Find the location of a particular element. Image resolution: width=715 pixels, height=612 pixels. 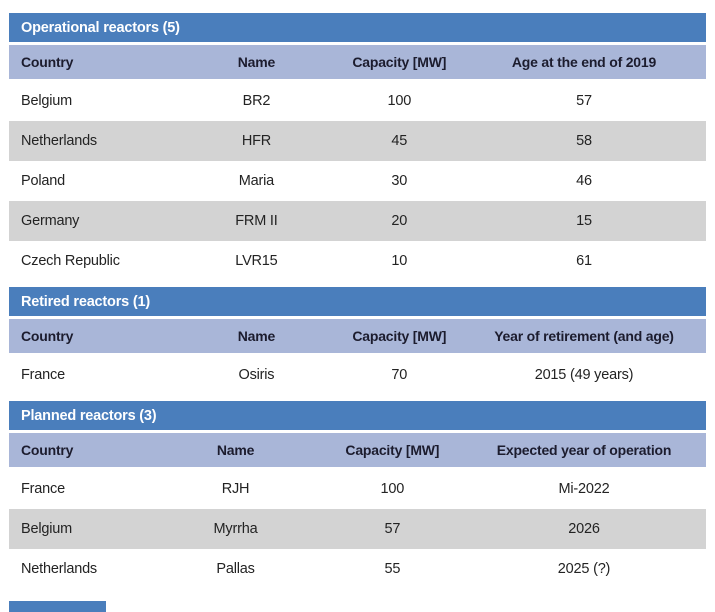

cell-age: 61 is located at coordinates (584, 261).